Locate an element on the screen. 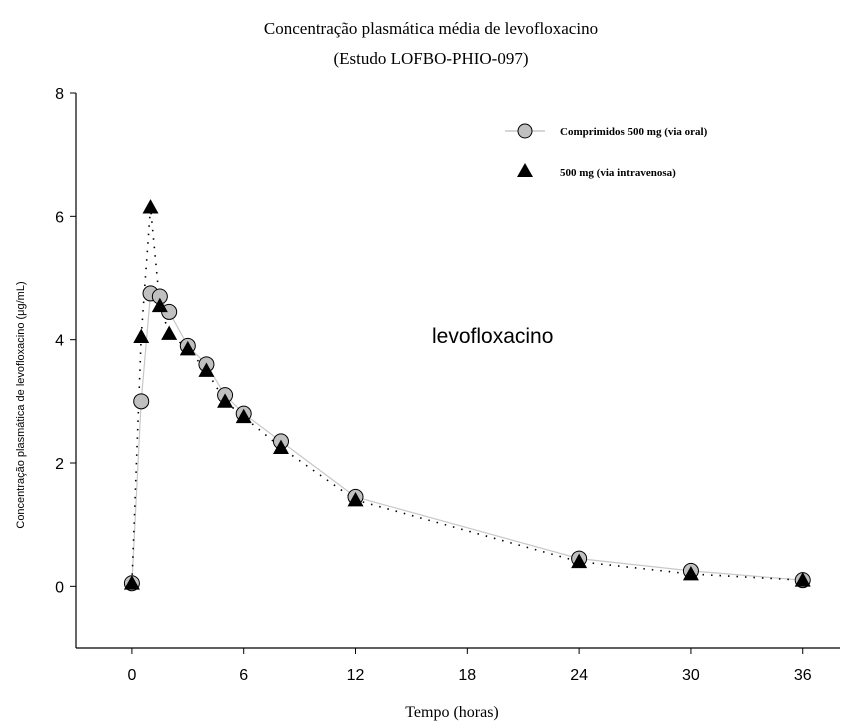  y-tick-label: 4 is located at coordinates (59, 341).